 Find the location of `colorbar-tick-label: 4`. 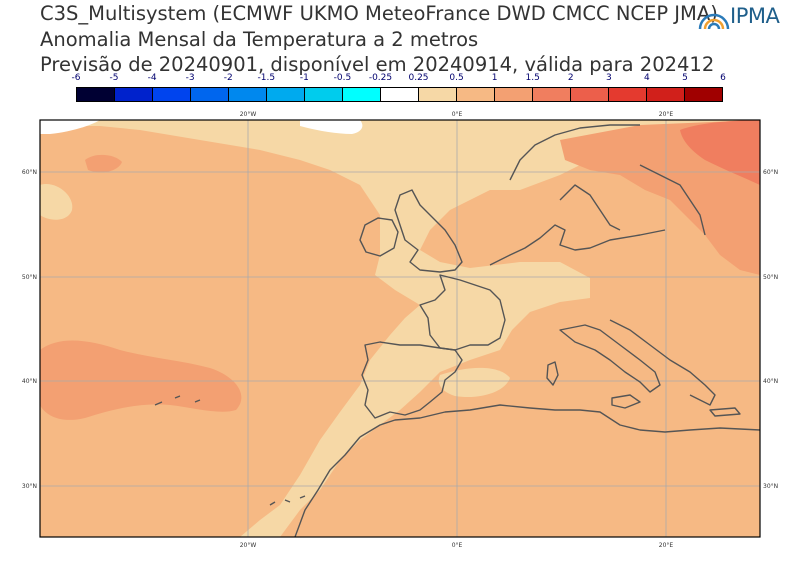

colorbar-tick-label: 4 is located at coordinates (647, 78).